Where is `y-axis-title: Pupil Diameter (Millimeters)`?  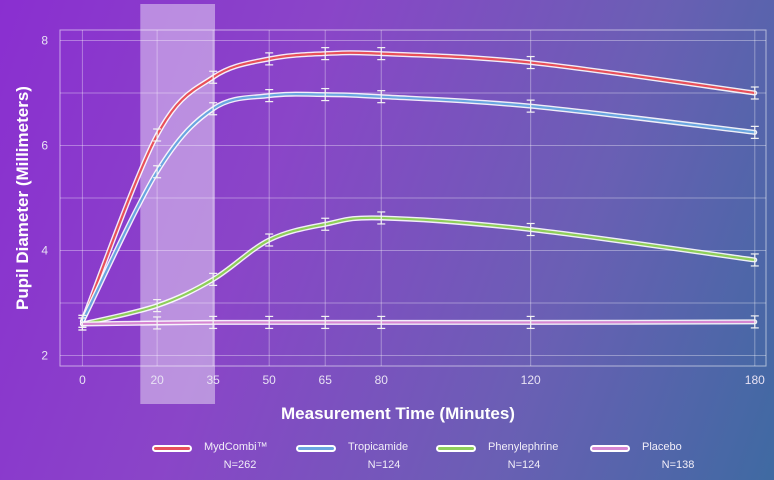 y-axis-title: Pupil Diameter (Millimeters) is located at coordinates (22, 198).